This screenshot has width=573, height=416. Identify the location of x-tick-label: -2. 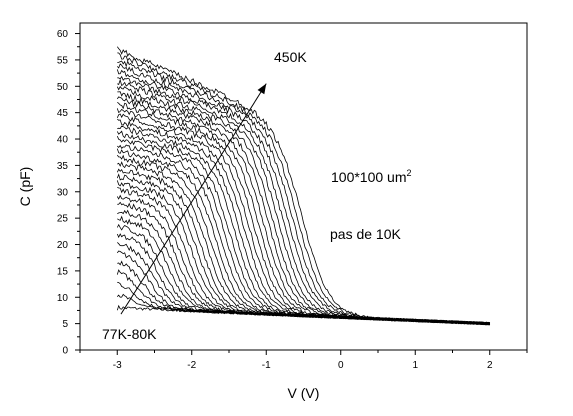
(191, 365).